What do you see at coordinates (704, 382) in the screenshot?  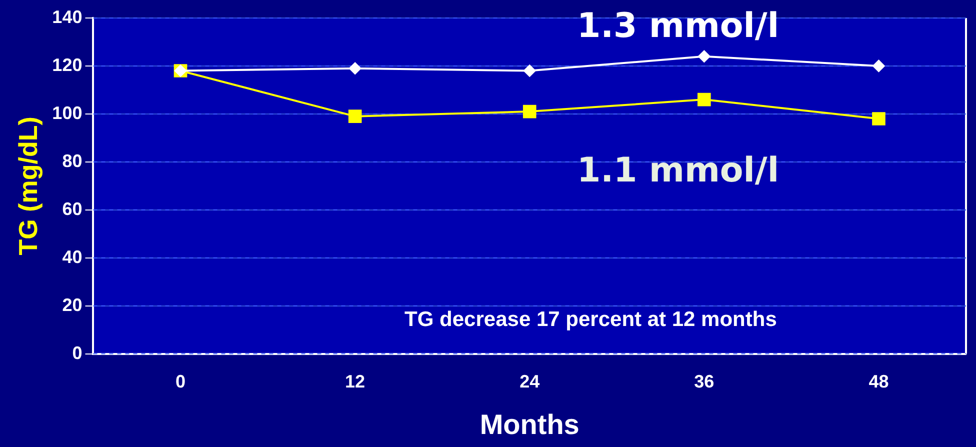 I see `x-tick-label: 36` at bounding box center [704, 382].